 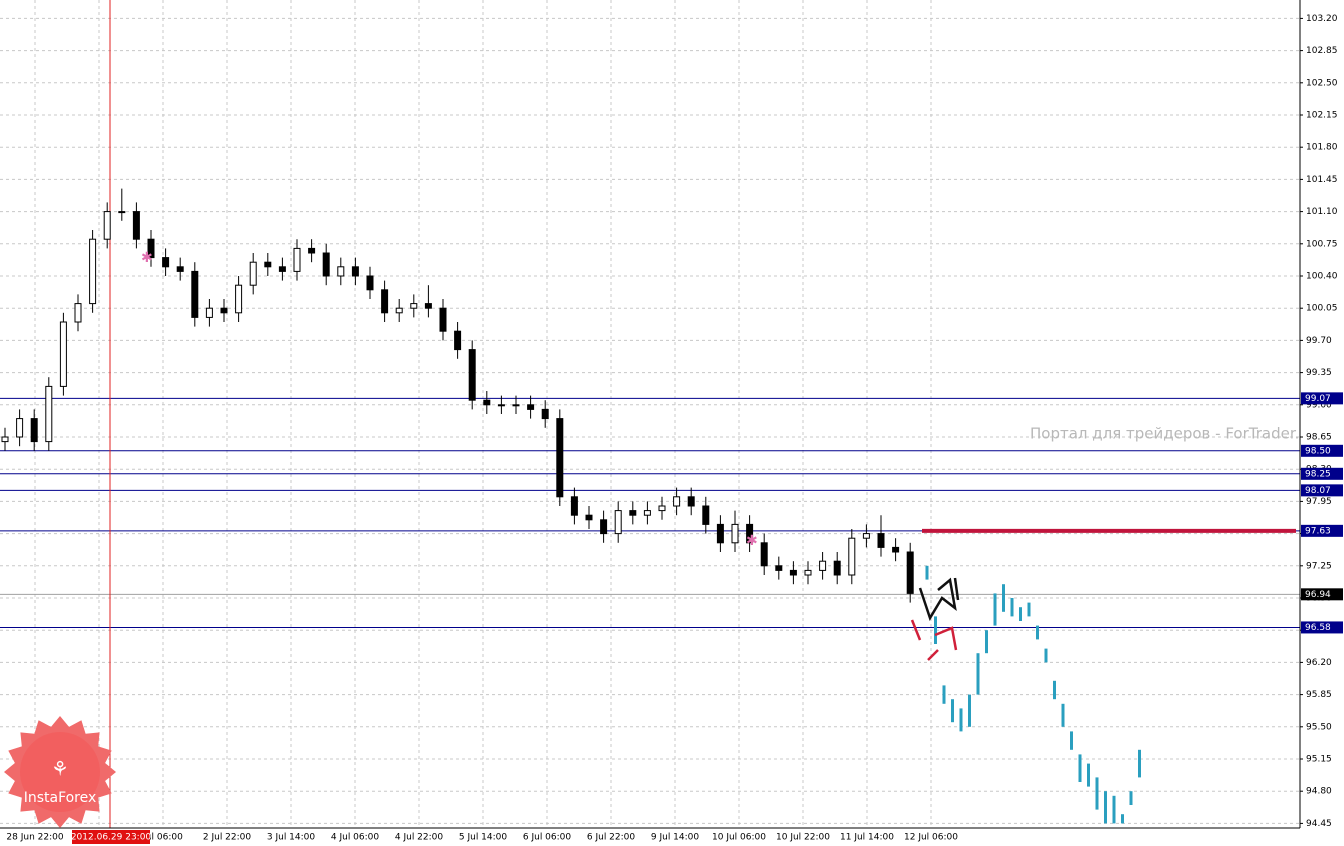 I want to click on x-tick-label: Jul 06:00, so click(x=162, y=838).